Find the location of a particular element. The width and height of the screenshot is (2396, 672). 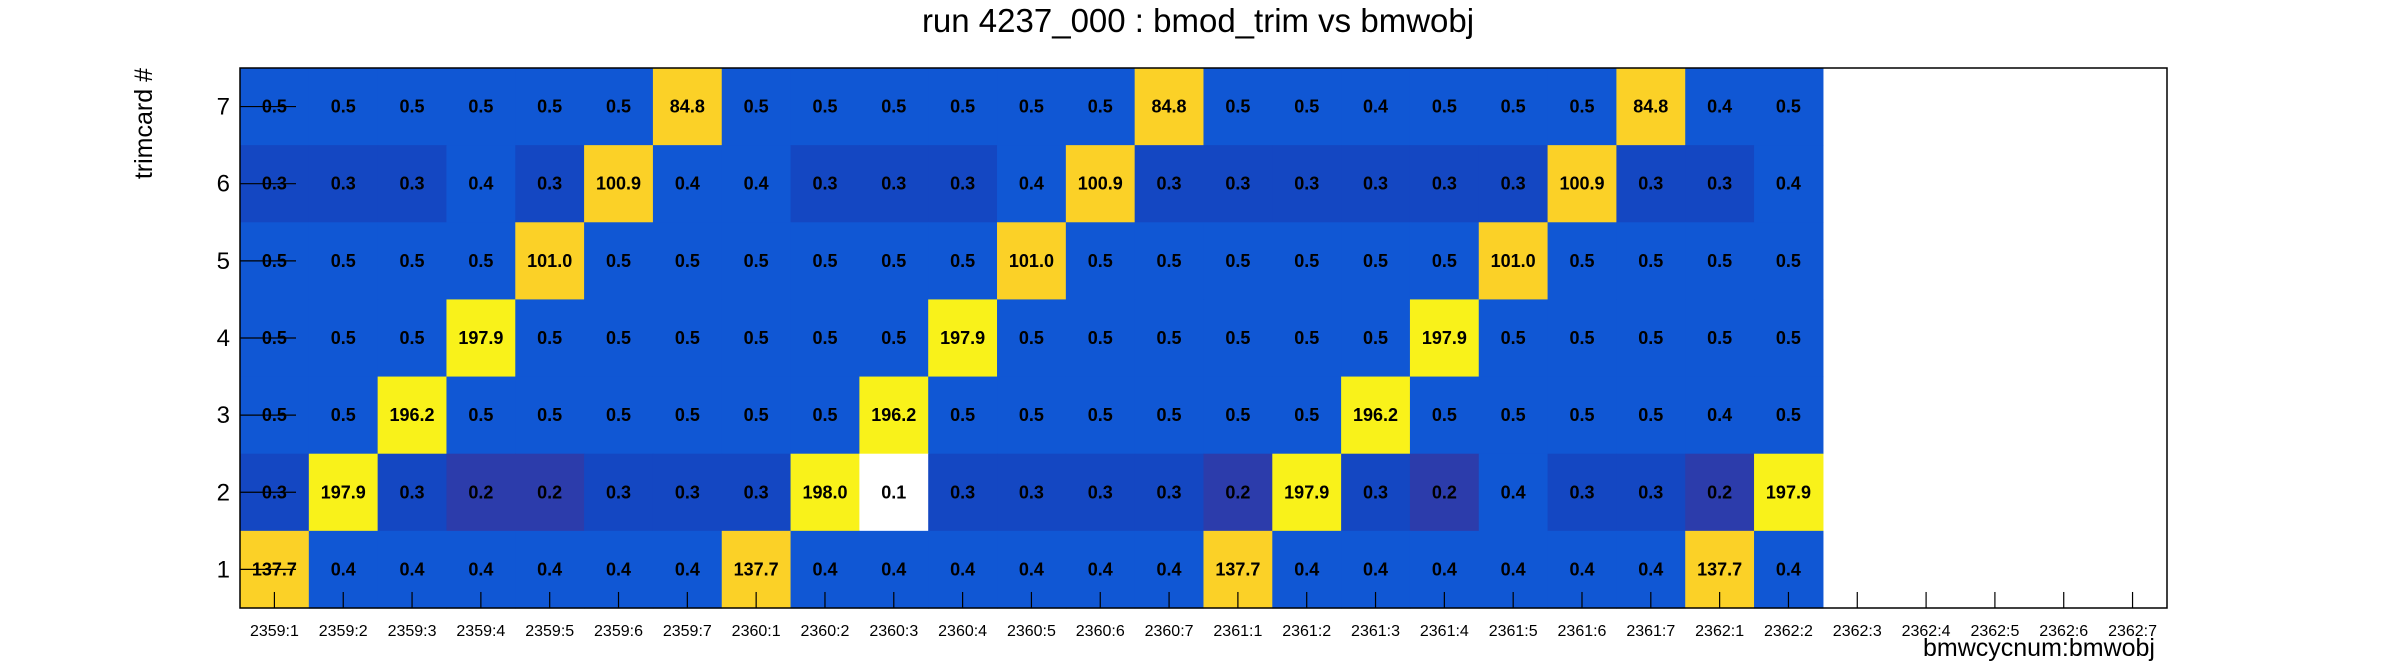

cell-value-label: 196.2 is located at coordinates (1375, 415).